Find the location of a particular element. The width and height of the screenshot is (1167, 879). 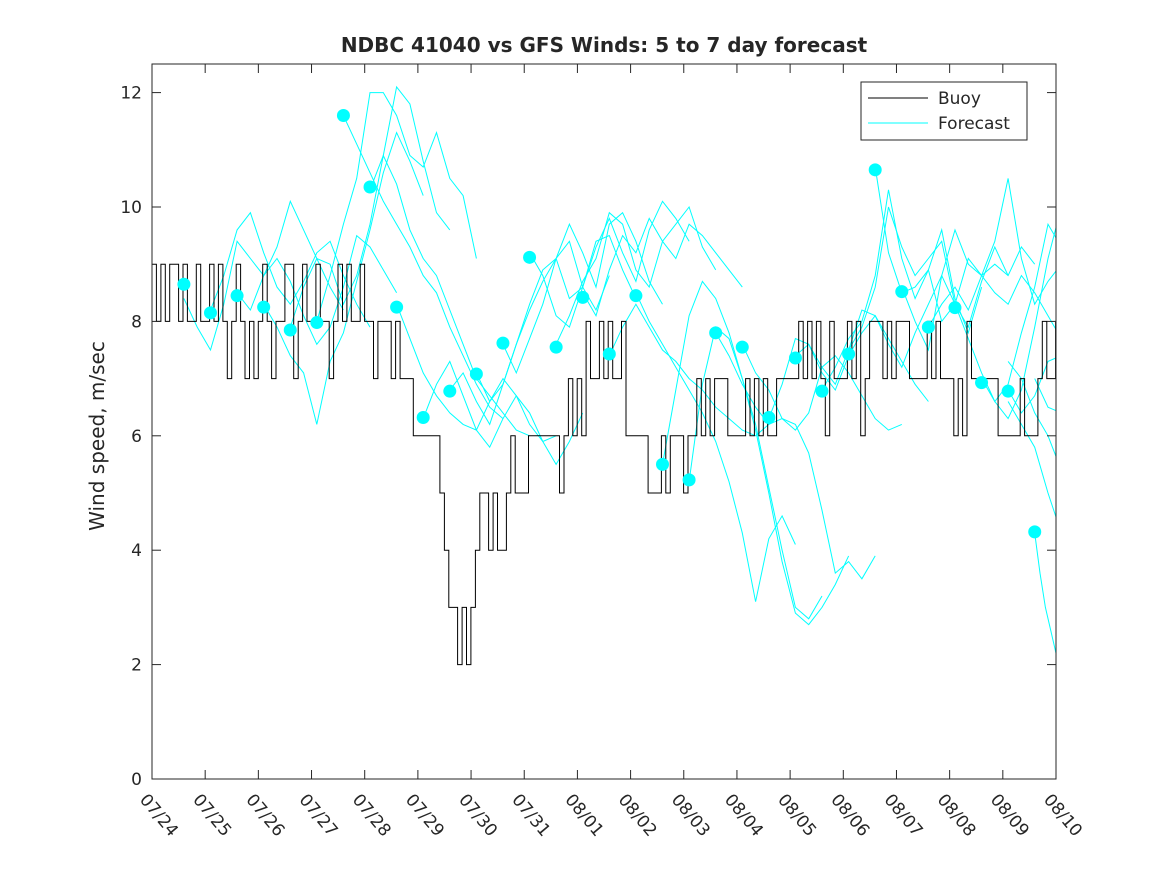

legend-box is located at coordinates (944, 111).